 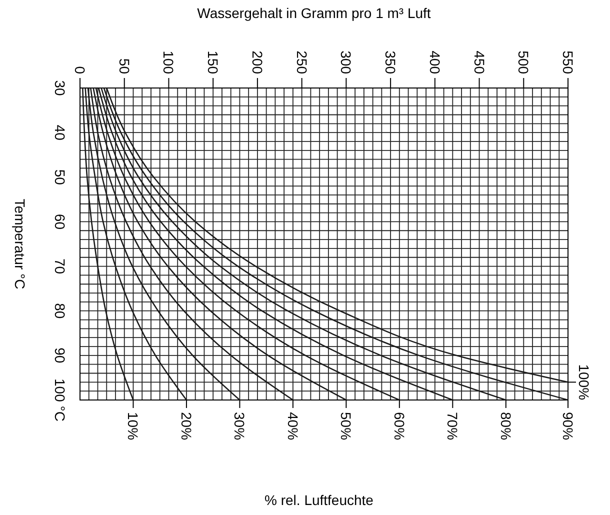 I want to click on text: 100%, so click(x=584, y=382).